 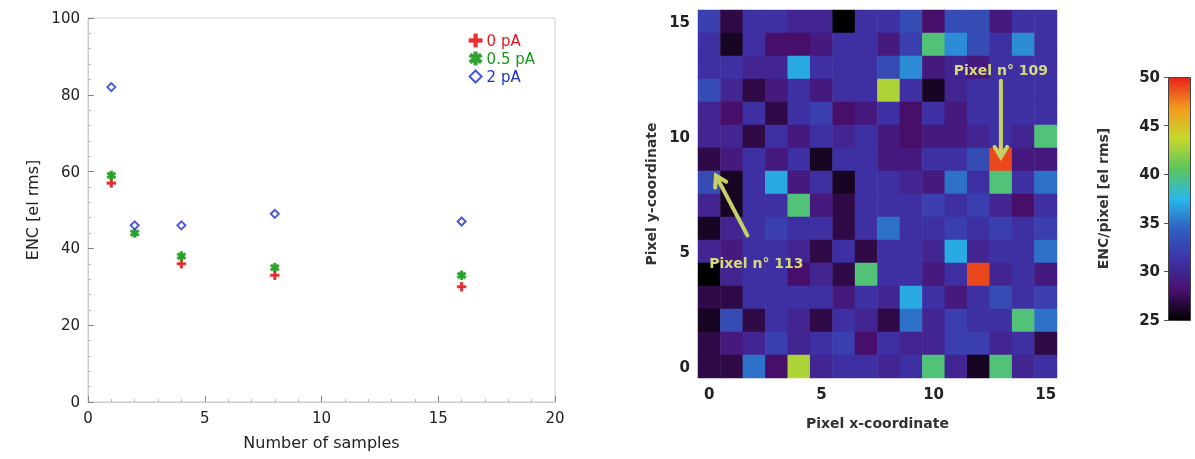 What do you see at coordinates (321, 442) in the screenshot?
I see `x-axis-title: Number of samples` at bounding box center [321, 442].